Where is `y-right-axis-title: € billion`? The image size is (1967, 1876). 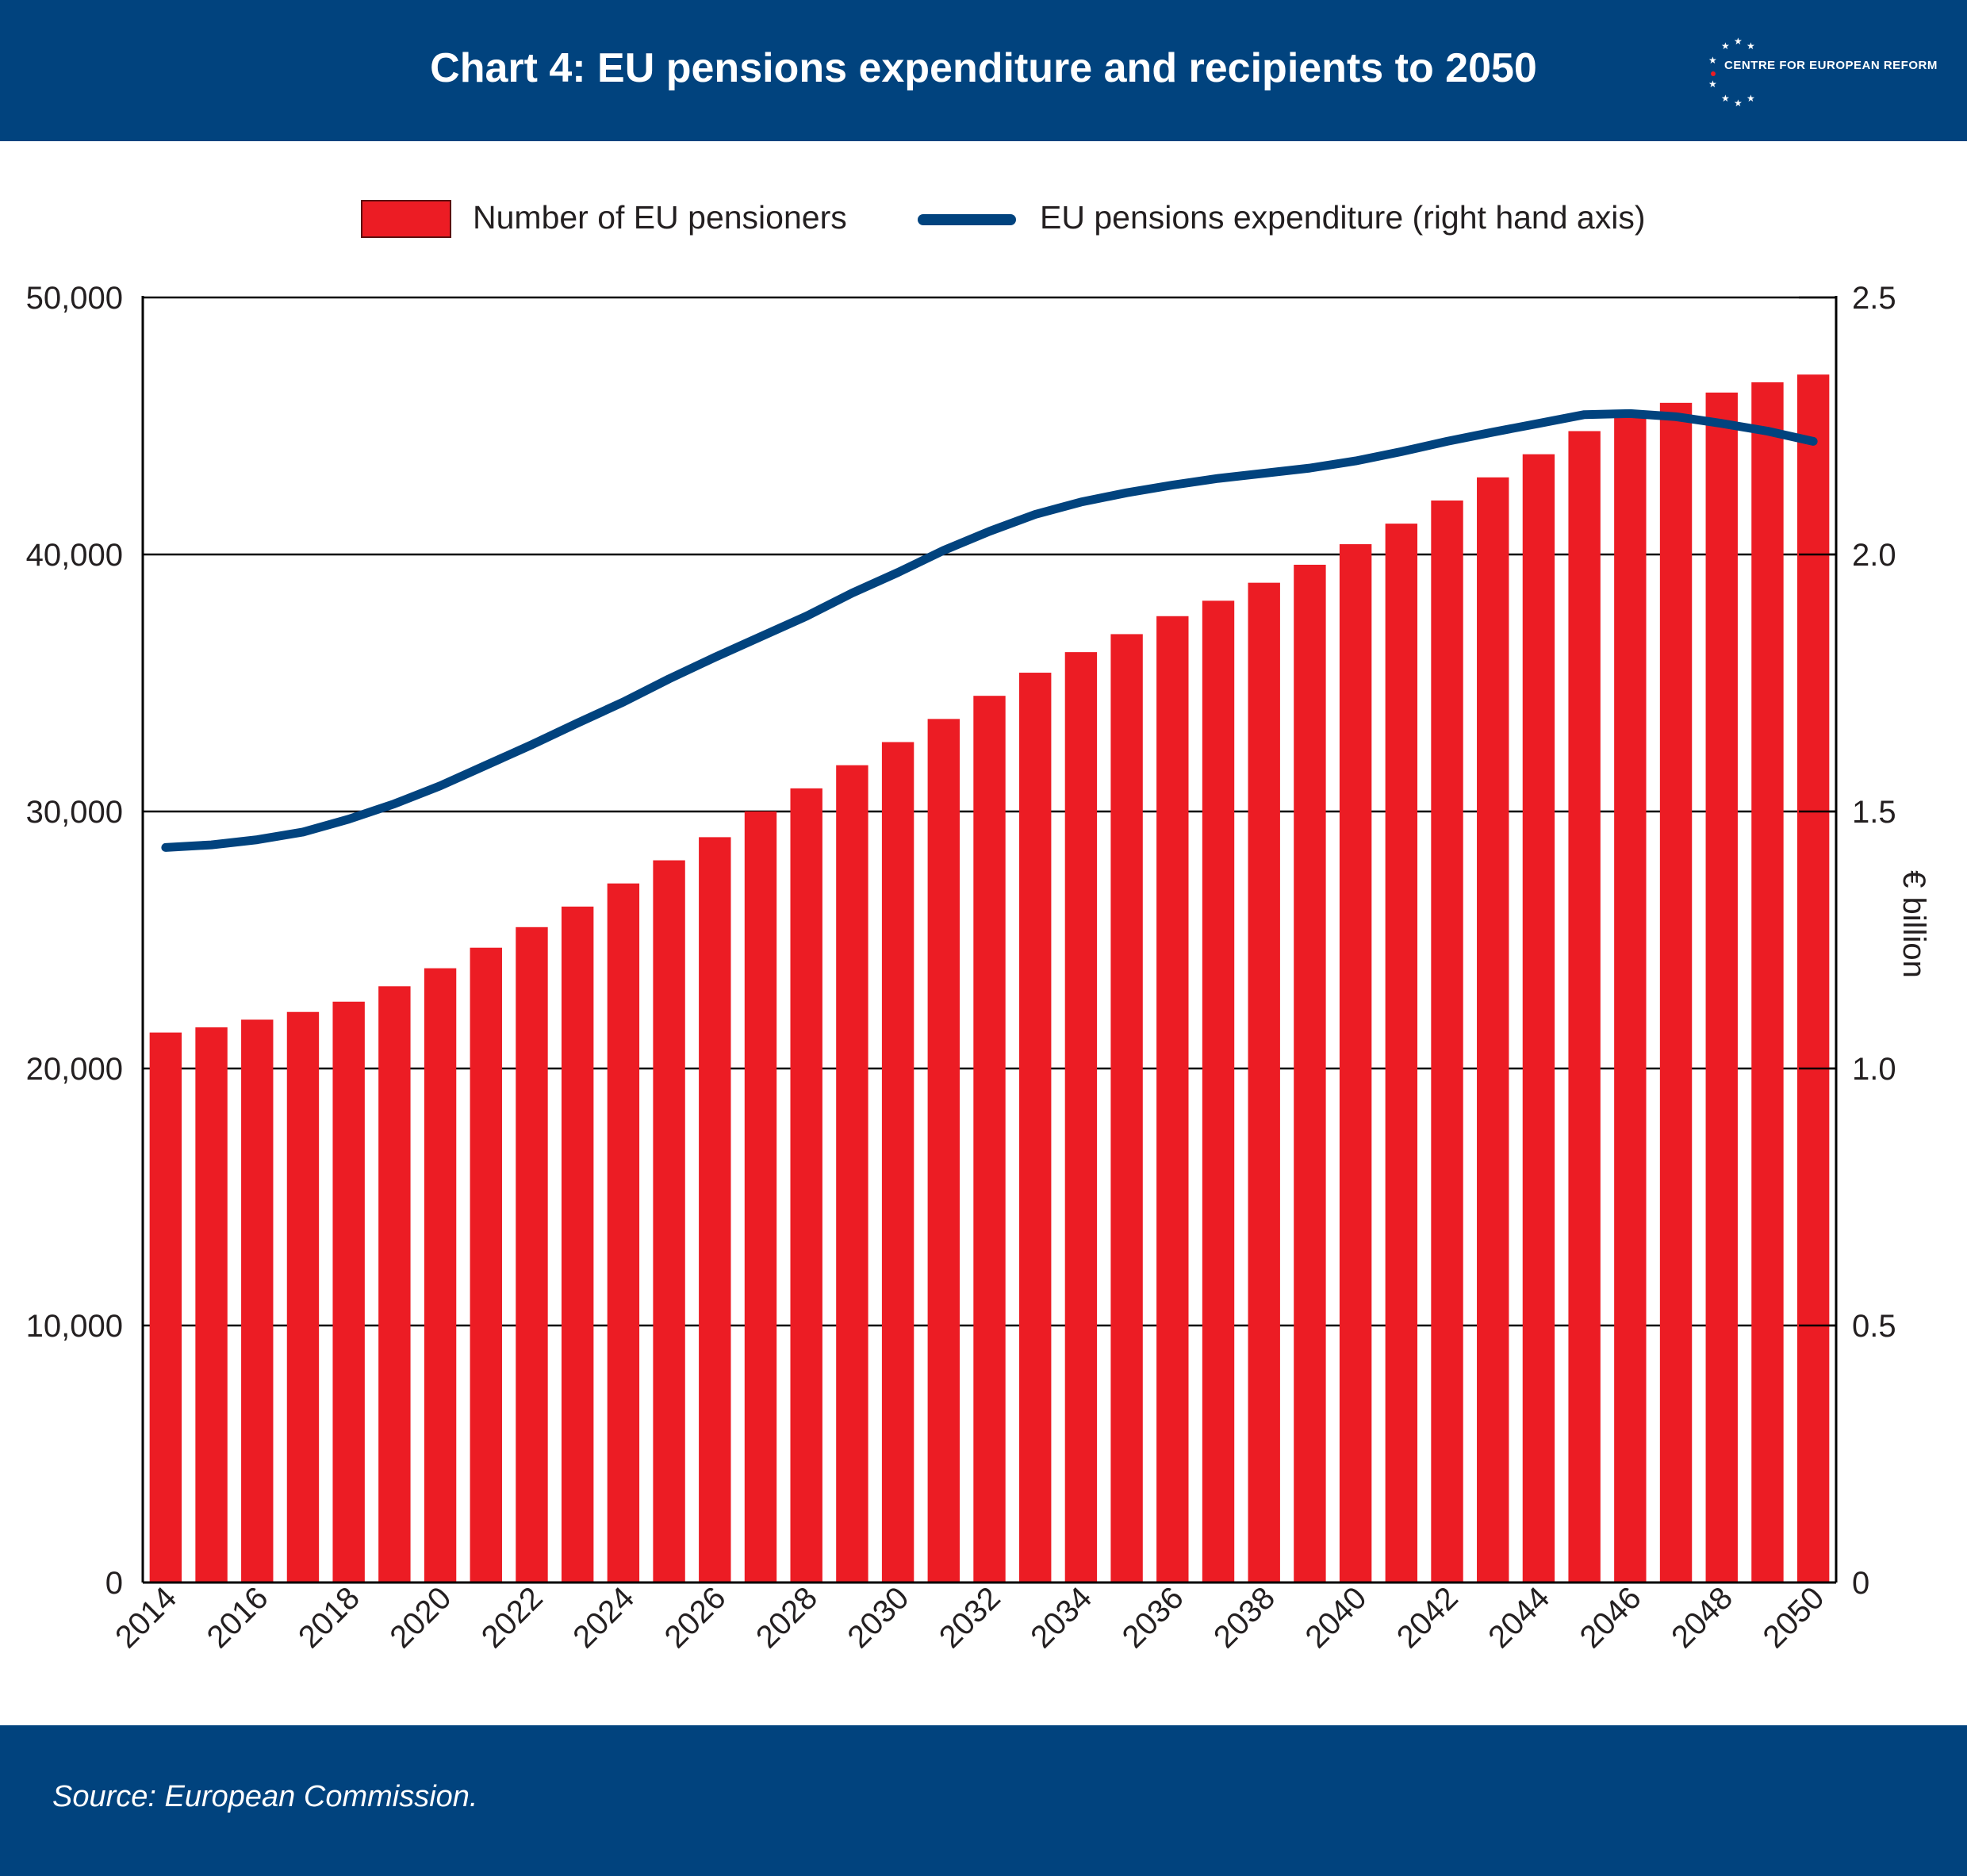 y-right-axis-title: € billion is located at coordinates (1913, 924).